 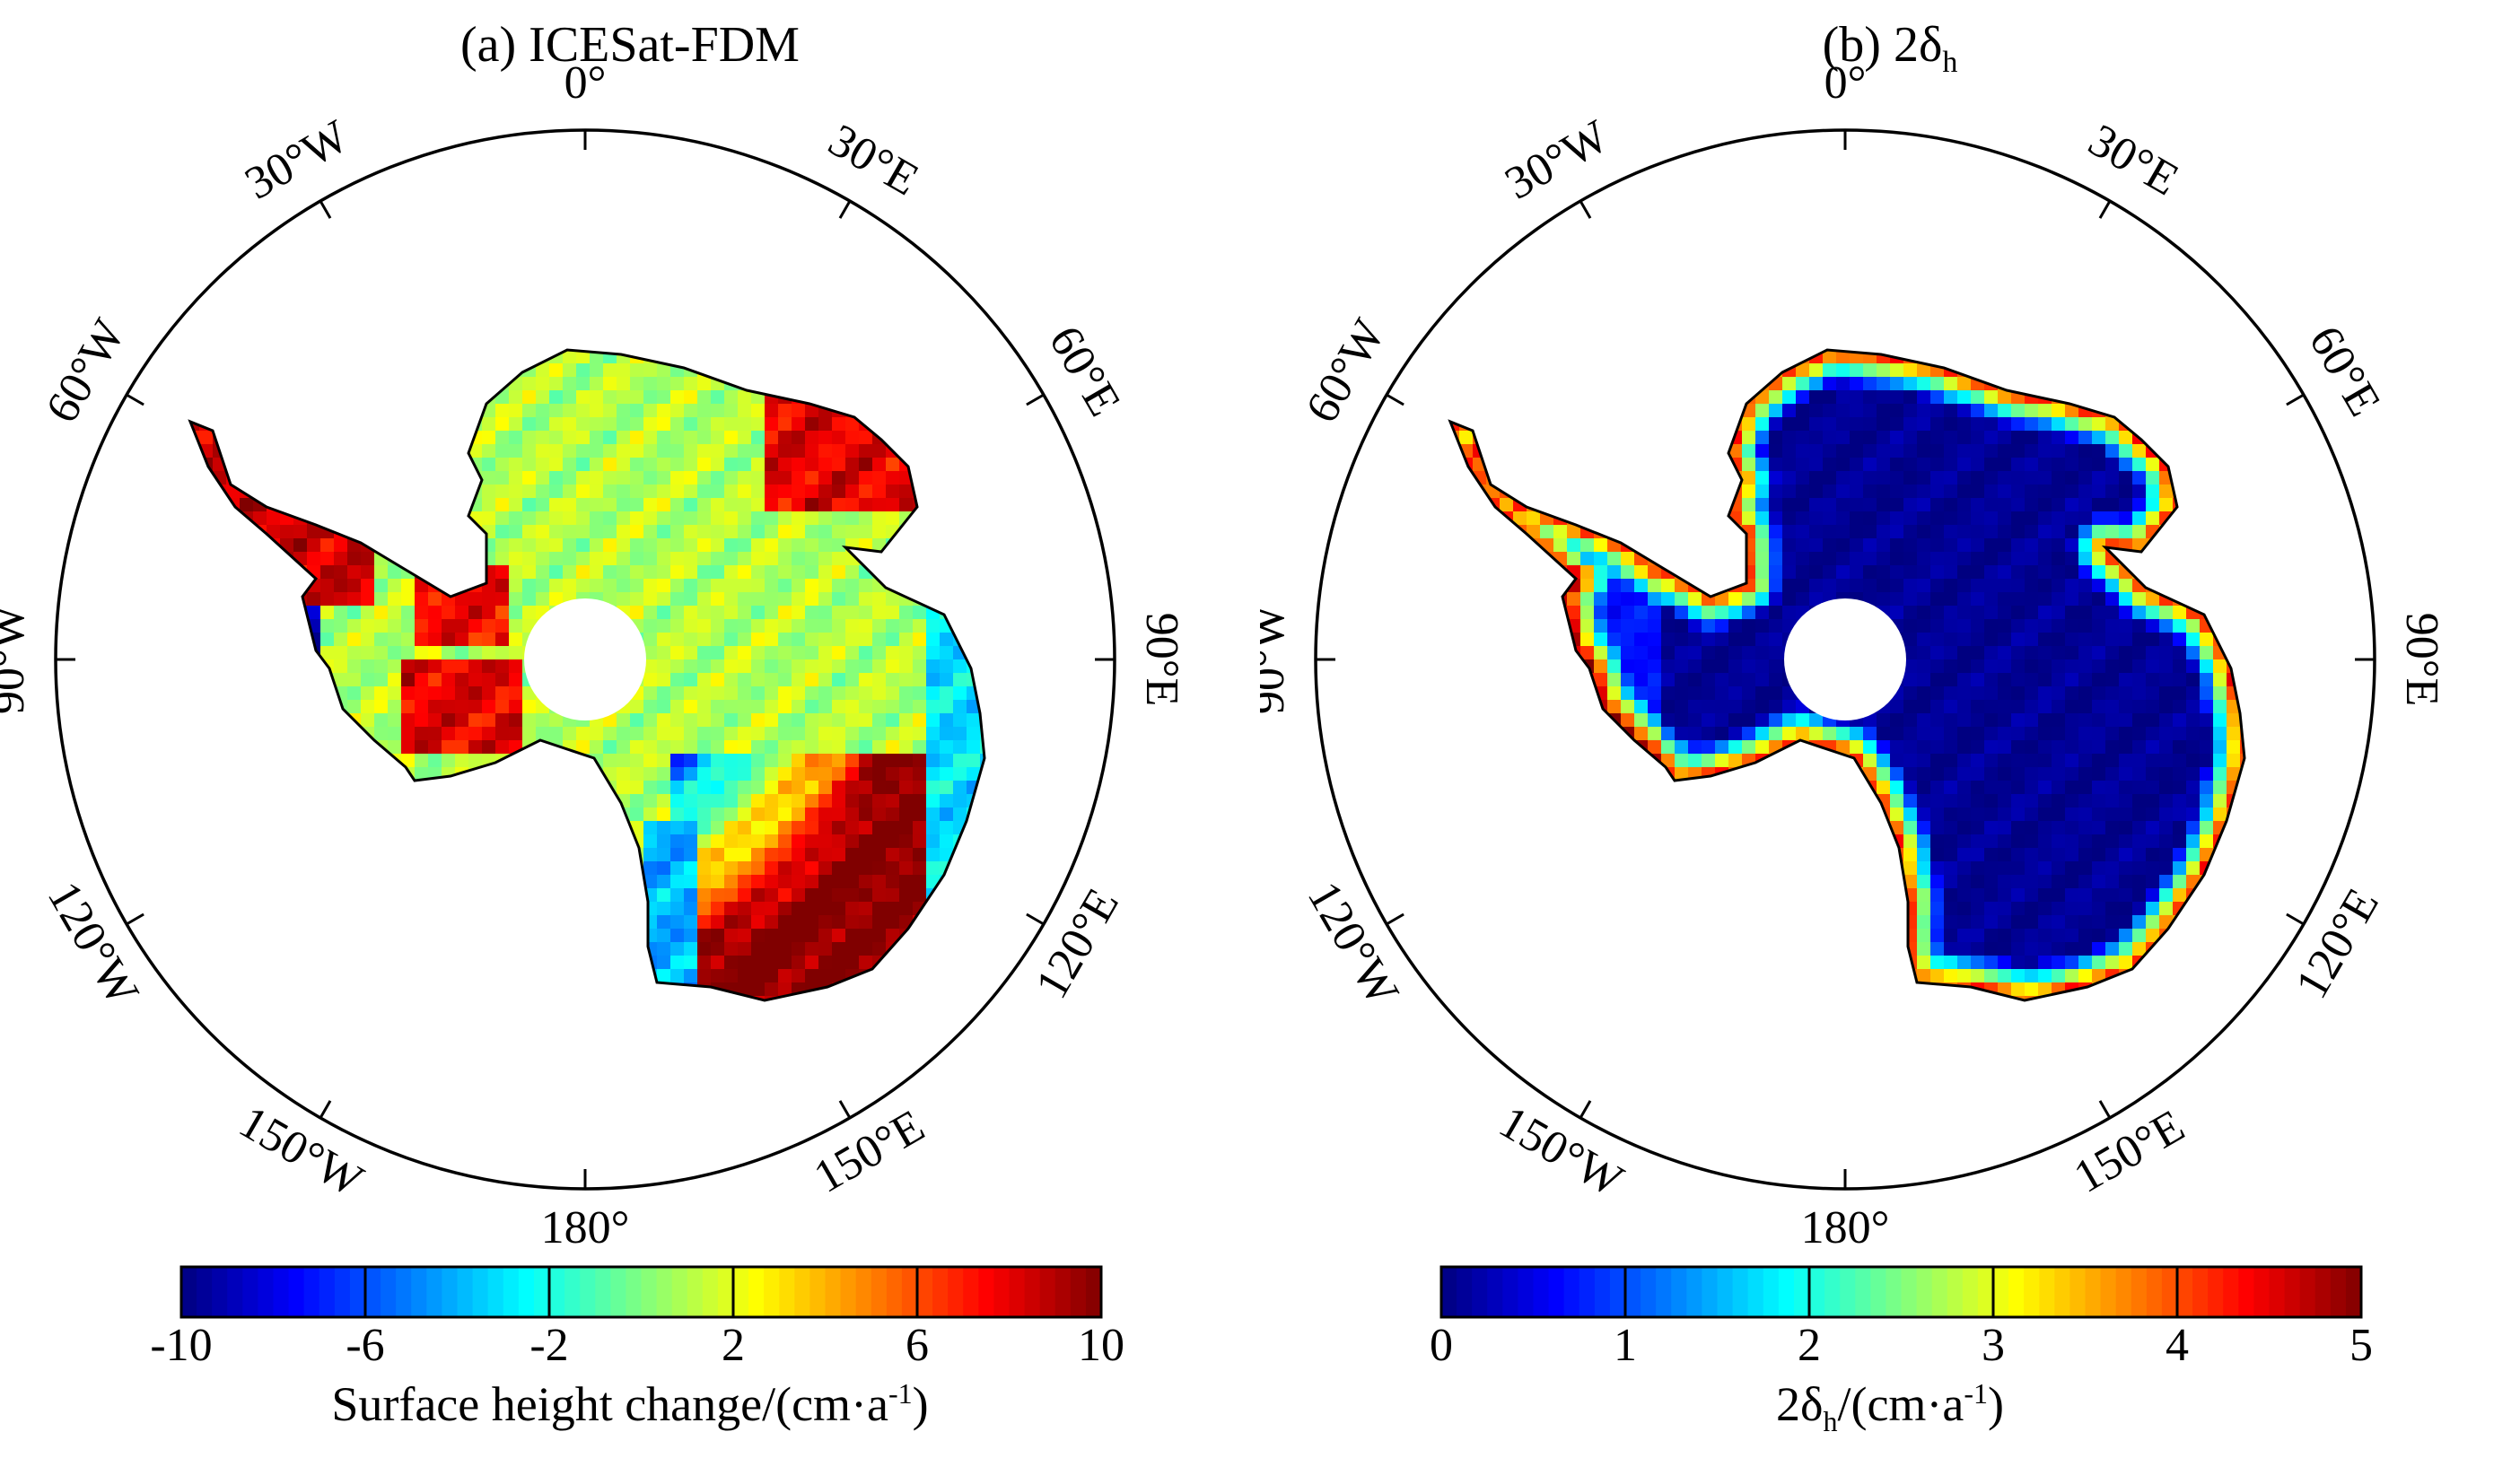 What do you see at coordinates (1890, 1407) in the screenshot?
I see `panel-b-colorbar-label: 2δh/(cm·a-1)` at bounding box center [1890, 1407].